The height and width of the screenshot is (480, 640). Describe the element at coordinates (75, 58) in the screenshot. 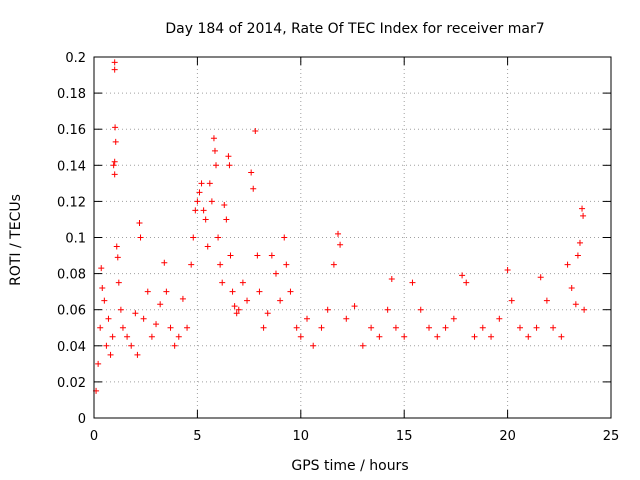

I see `y-tick-label: 0.2` at that location.